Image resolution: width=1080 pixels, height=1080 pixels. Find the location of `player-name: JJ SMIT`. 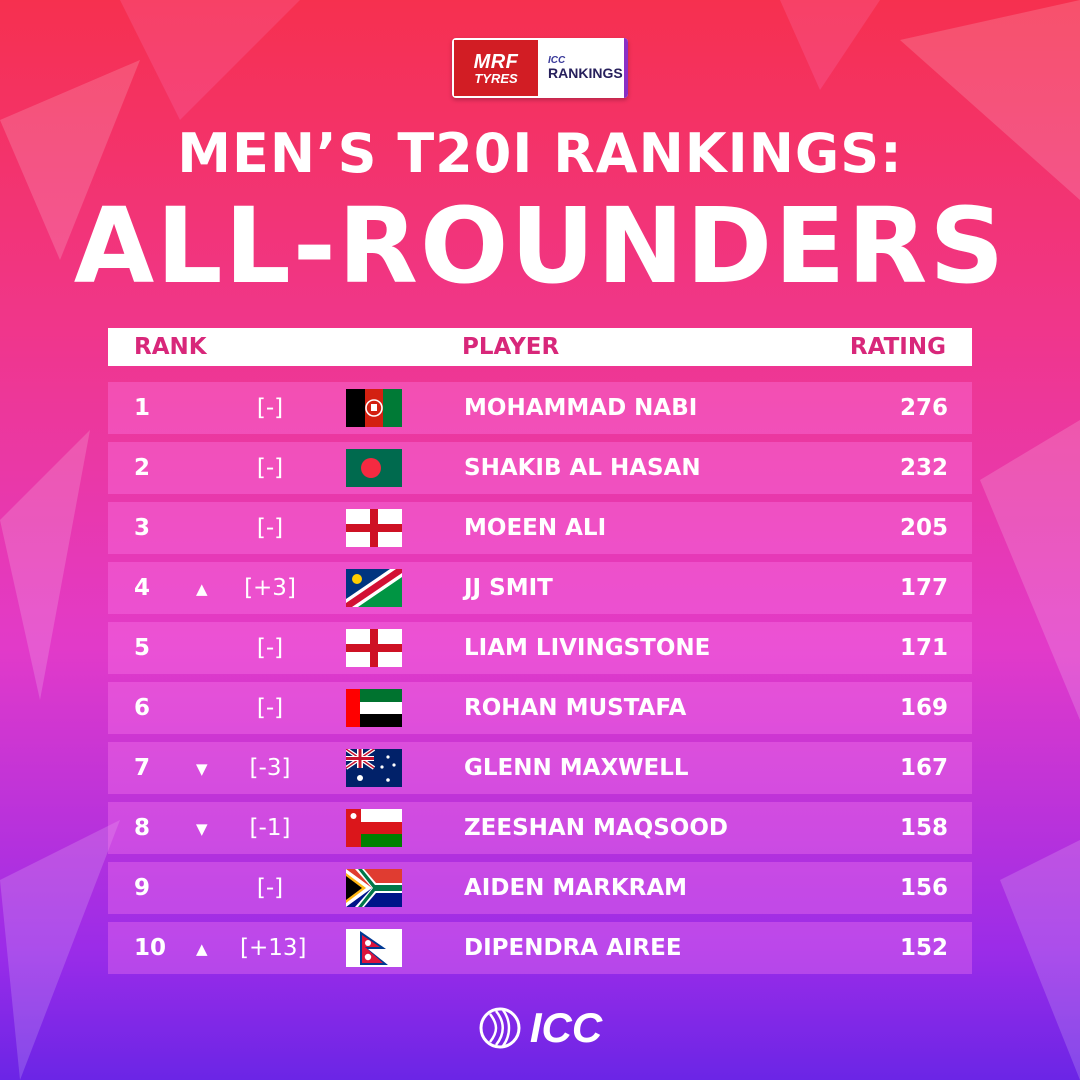

player-name: JJ SMIT is located at coordinates (508, 588).